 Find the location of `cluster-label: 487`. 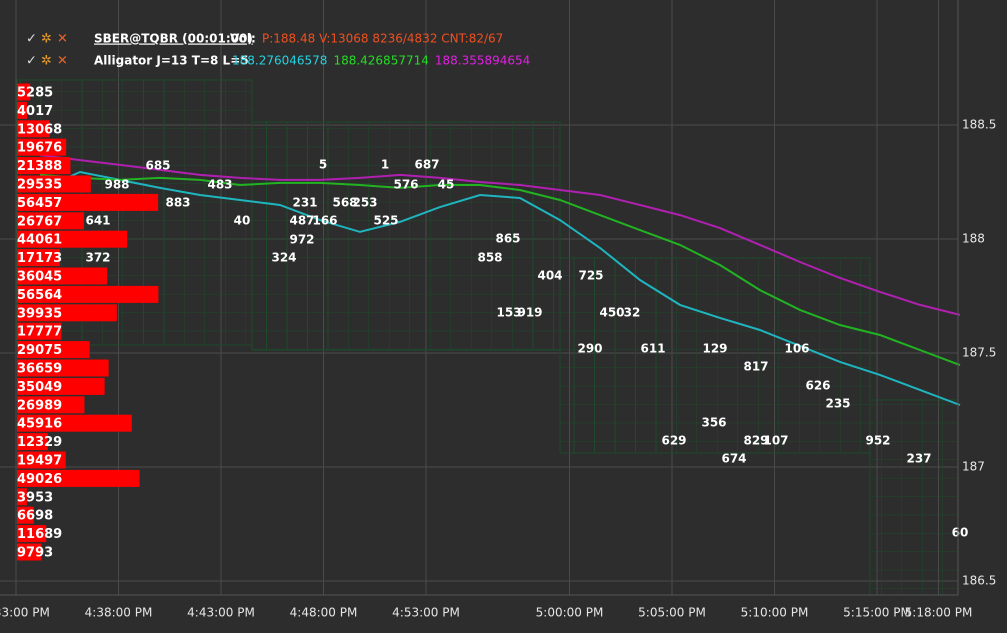

cluster-label: 487 is located at coordinates (301, 221).